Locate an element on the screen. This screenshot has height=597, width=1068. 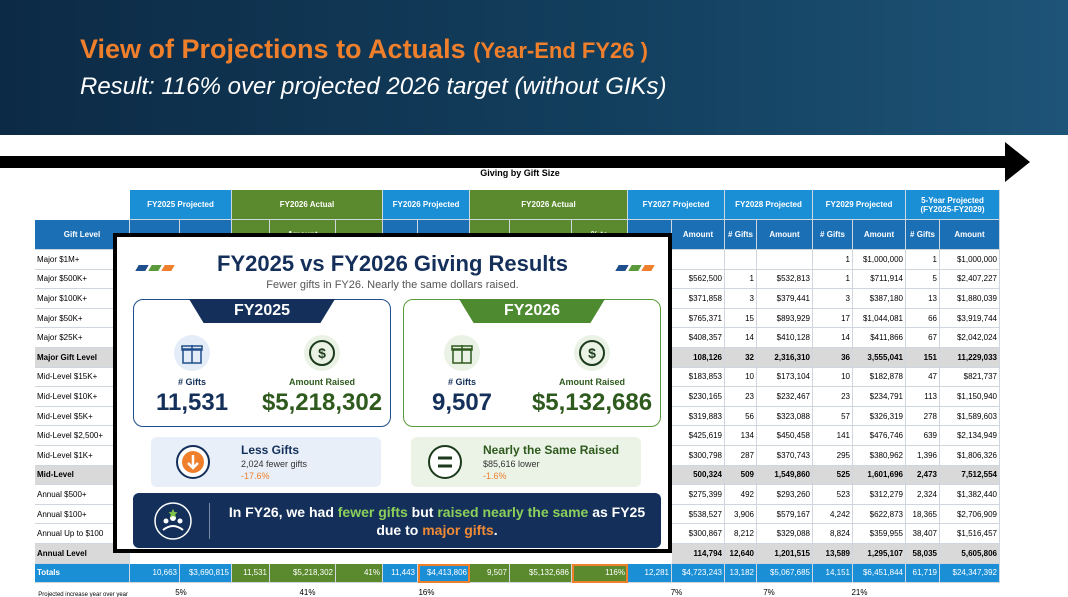
data-cell: 8,212 is located at coordinates (741, 534).